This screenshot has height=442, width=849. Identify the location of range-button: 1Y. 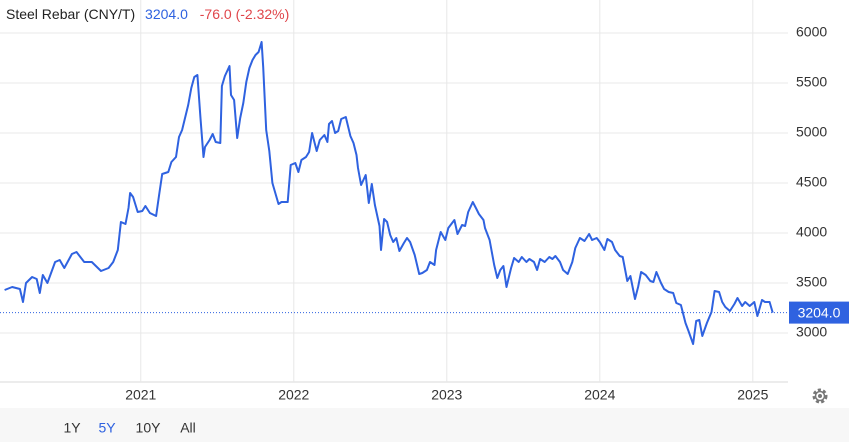
(72, 428).